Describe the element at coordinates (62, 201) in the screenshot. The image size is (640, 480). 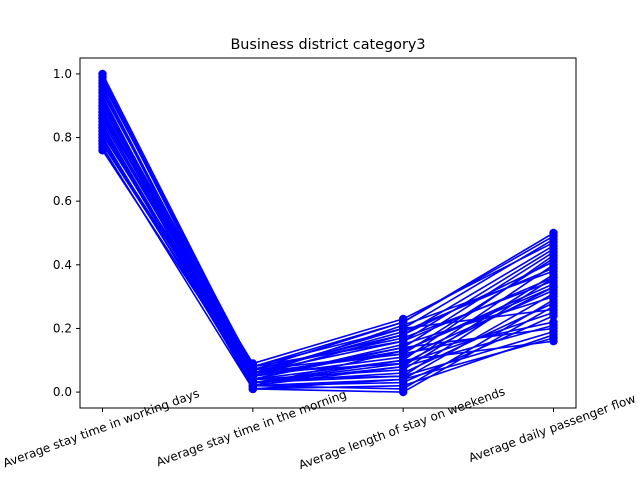
I see `y-tick-label: 0.6` at that location.